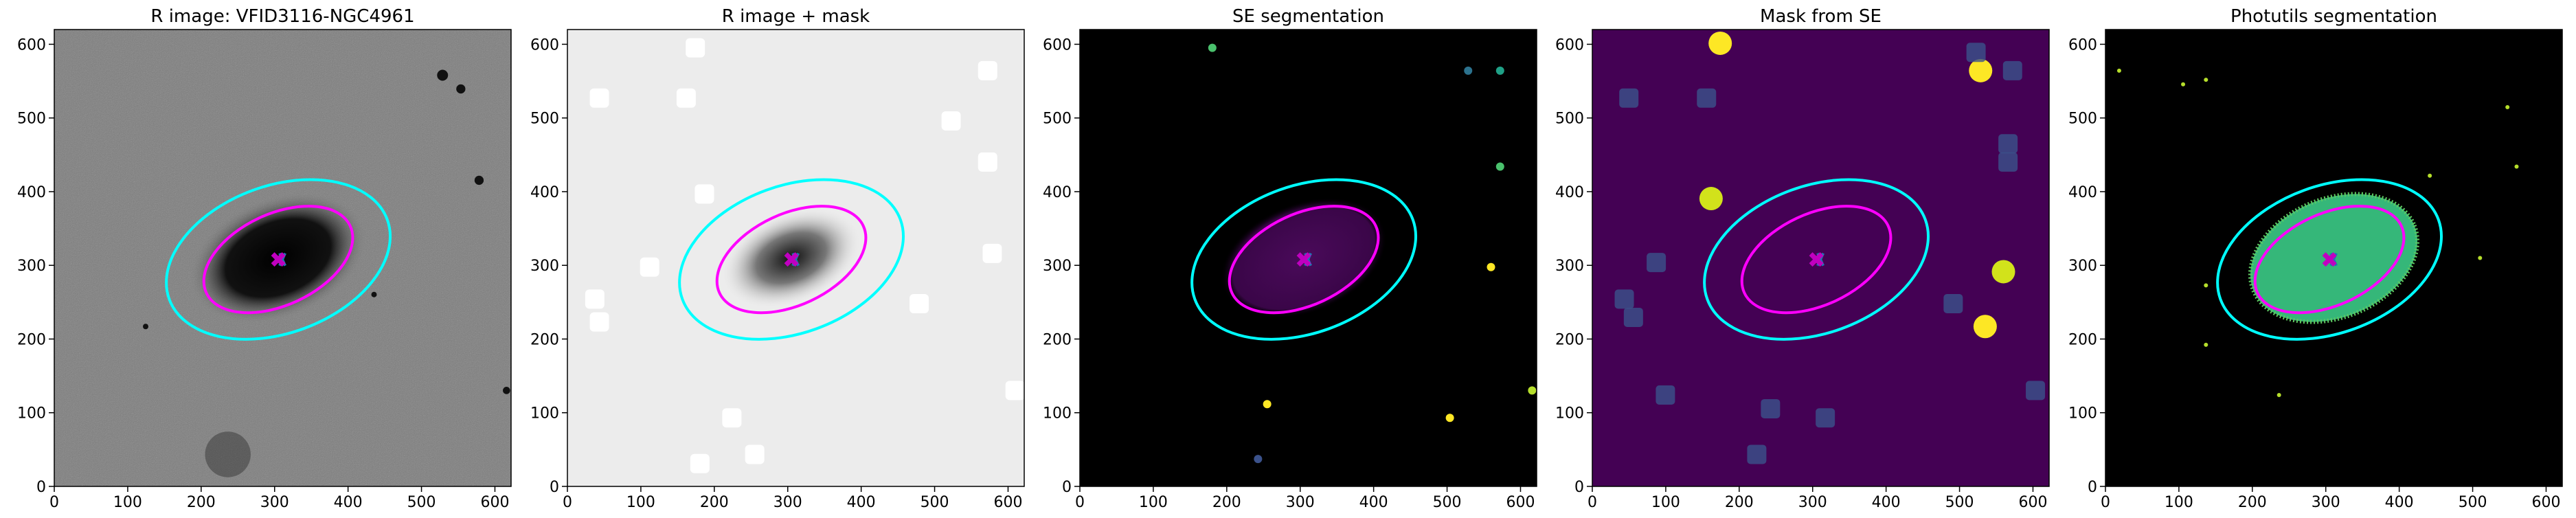 Image resolution: width=2576 pixels, height=518 pixels. What do you see at coordinates (2082, 45) in the screenshot?
I see `y-tick-label: 600` at bounding box center [2082, 45].